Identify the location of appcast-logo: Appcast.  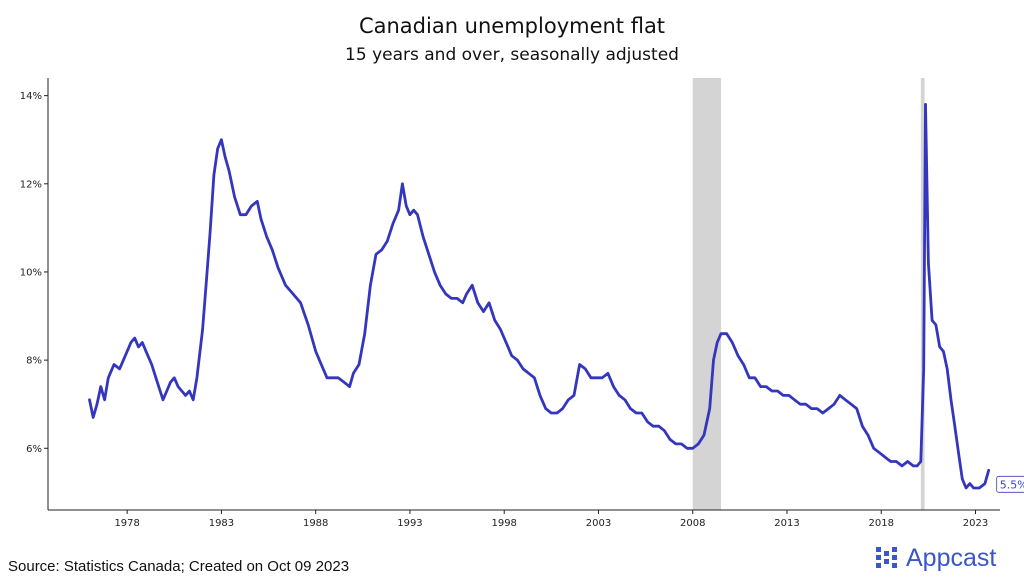
(936, 557).